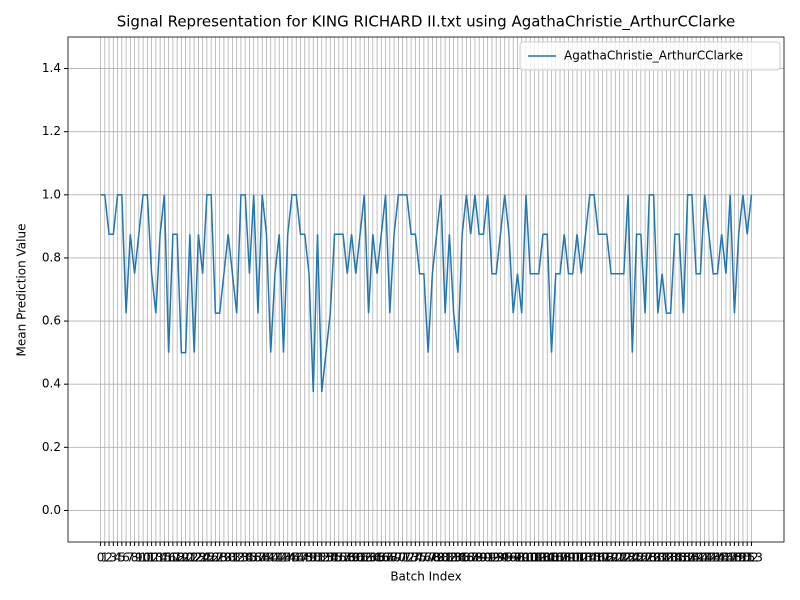 The image size is (800, 600). Describe the element at coordinates (649, 558) in the screenshot. I see `x-tick-label: 129` at that location.